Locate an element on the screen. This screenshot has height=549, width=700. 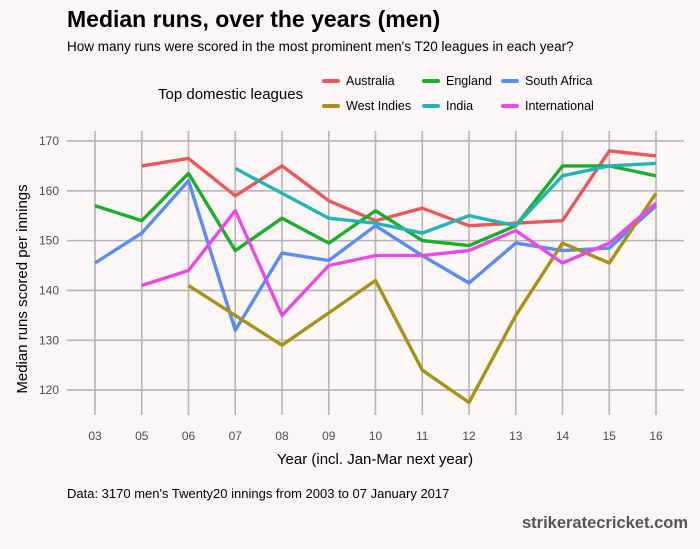
x-tick-label: 07 is located at coordinates (236, 436).